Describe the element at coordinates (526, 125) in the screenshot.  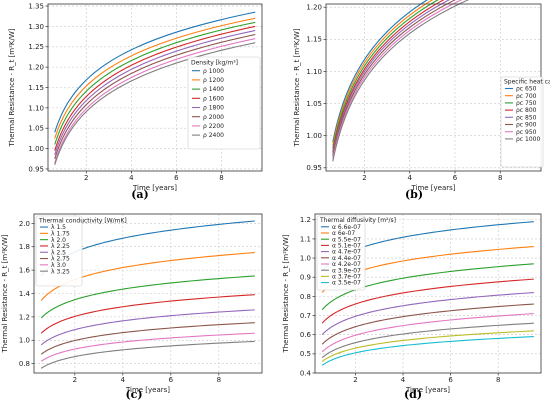
I see `legend-entry: ρc 900` at that location.